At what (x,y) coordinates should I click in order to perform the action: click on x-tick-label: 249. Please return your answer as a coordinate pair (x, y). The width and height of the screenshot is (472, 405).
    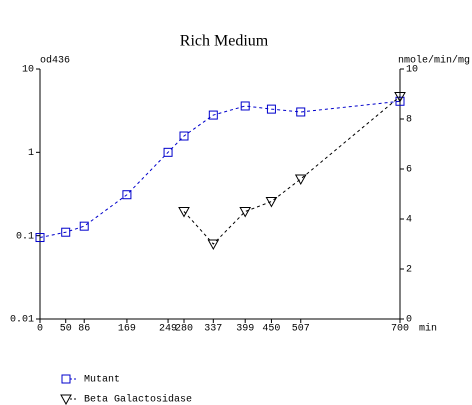
    Looking at the image, I should click on (168, 329).